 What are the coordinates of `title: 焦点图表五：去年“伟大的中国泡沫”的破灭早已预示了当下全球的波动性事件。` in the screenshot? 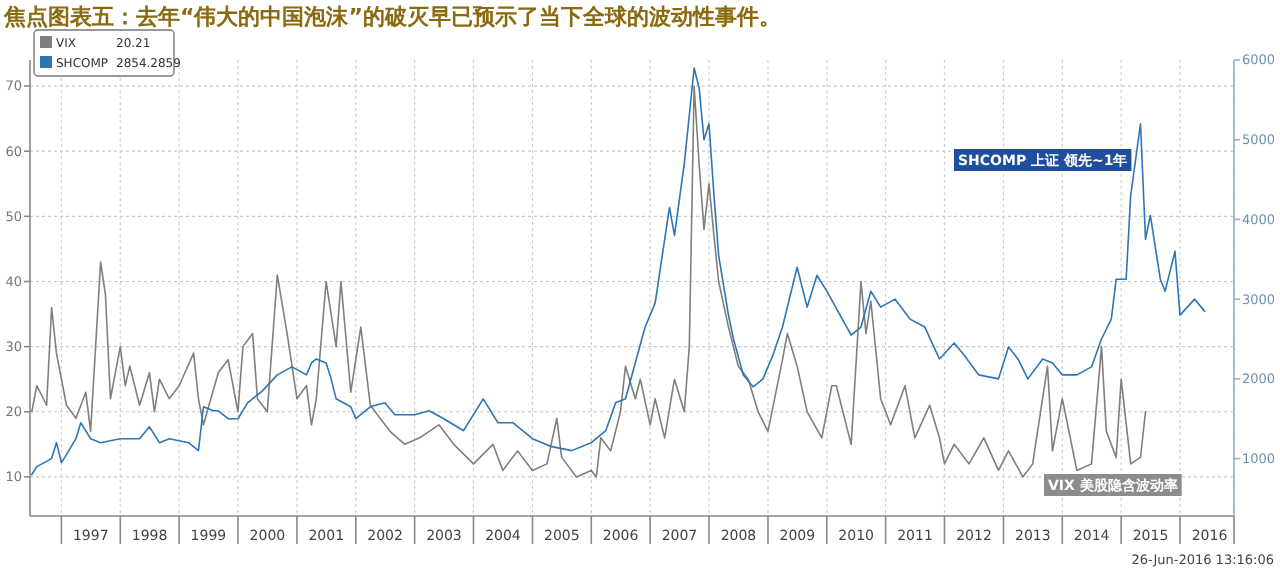 It's located at (392, 17).